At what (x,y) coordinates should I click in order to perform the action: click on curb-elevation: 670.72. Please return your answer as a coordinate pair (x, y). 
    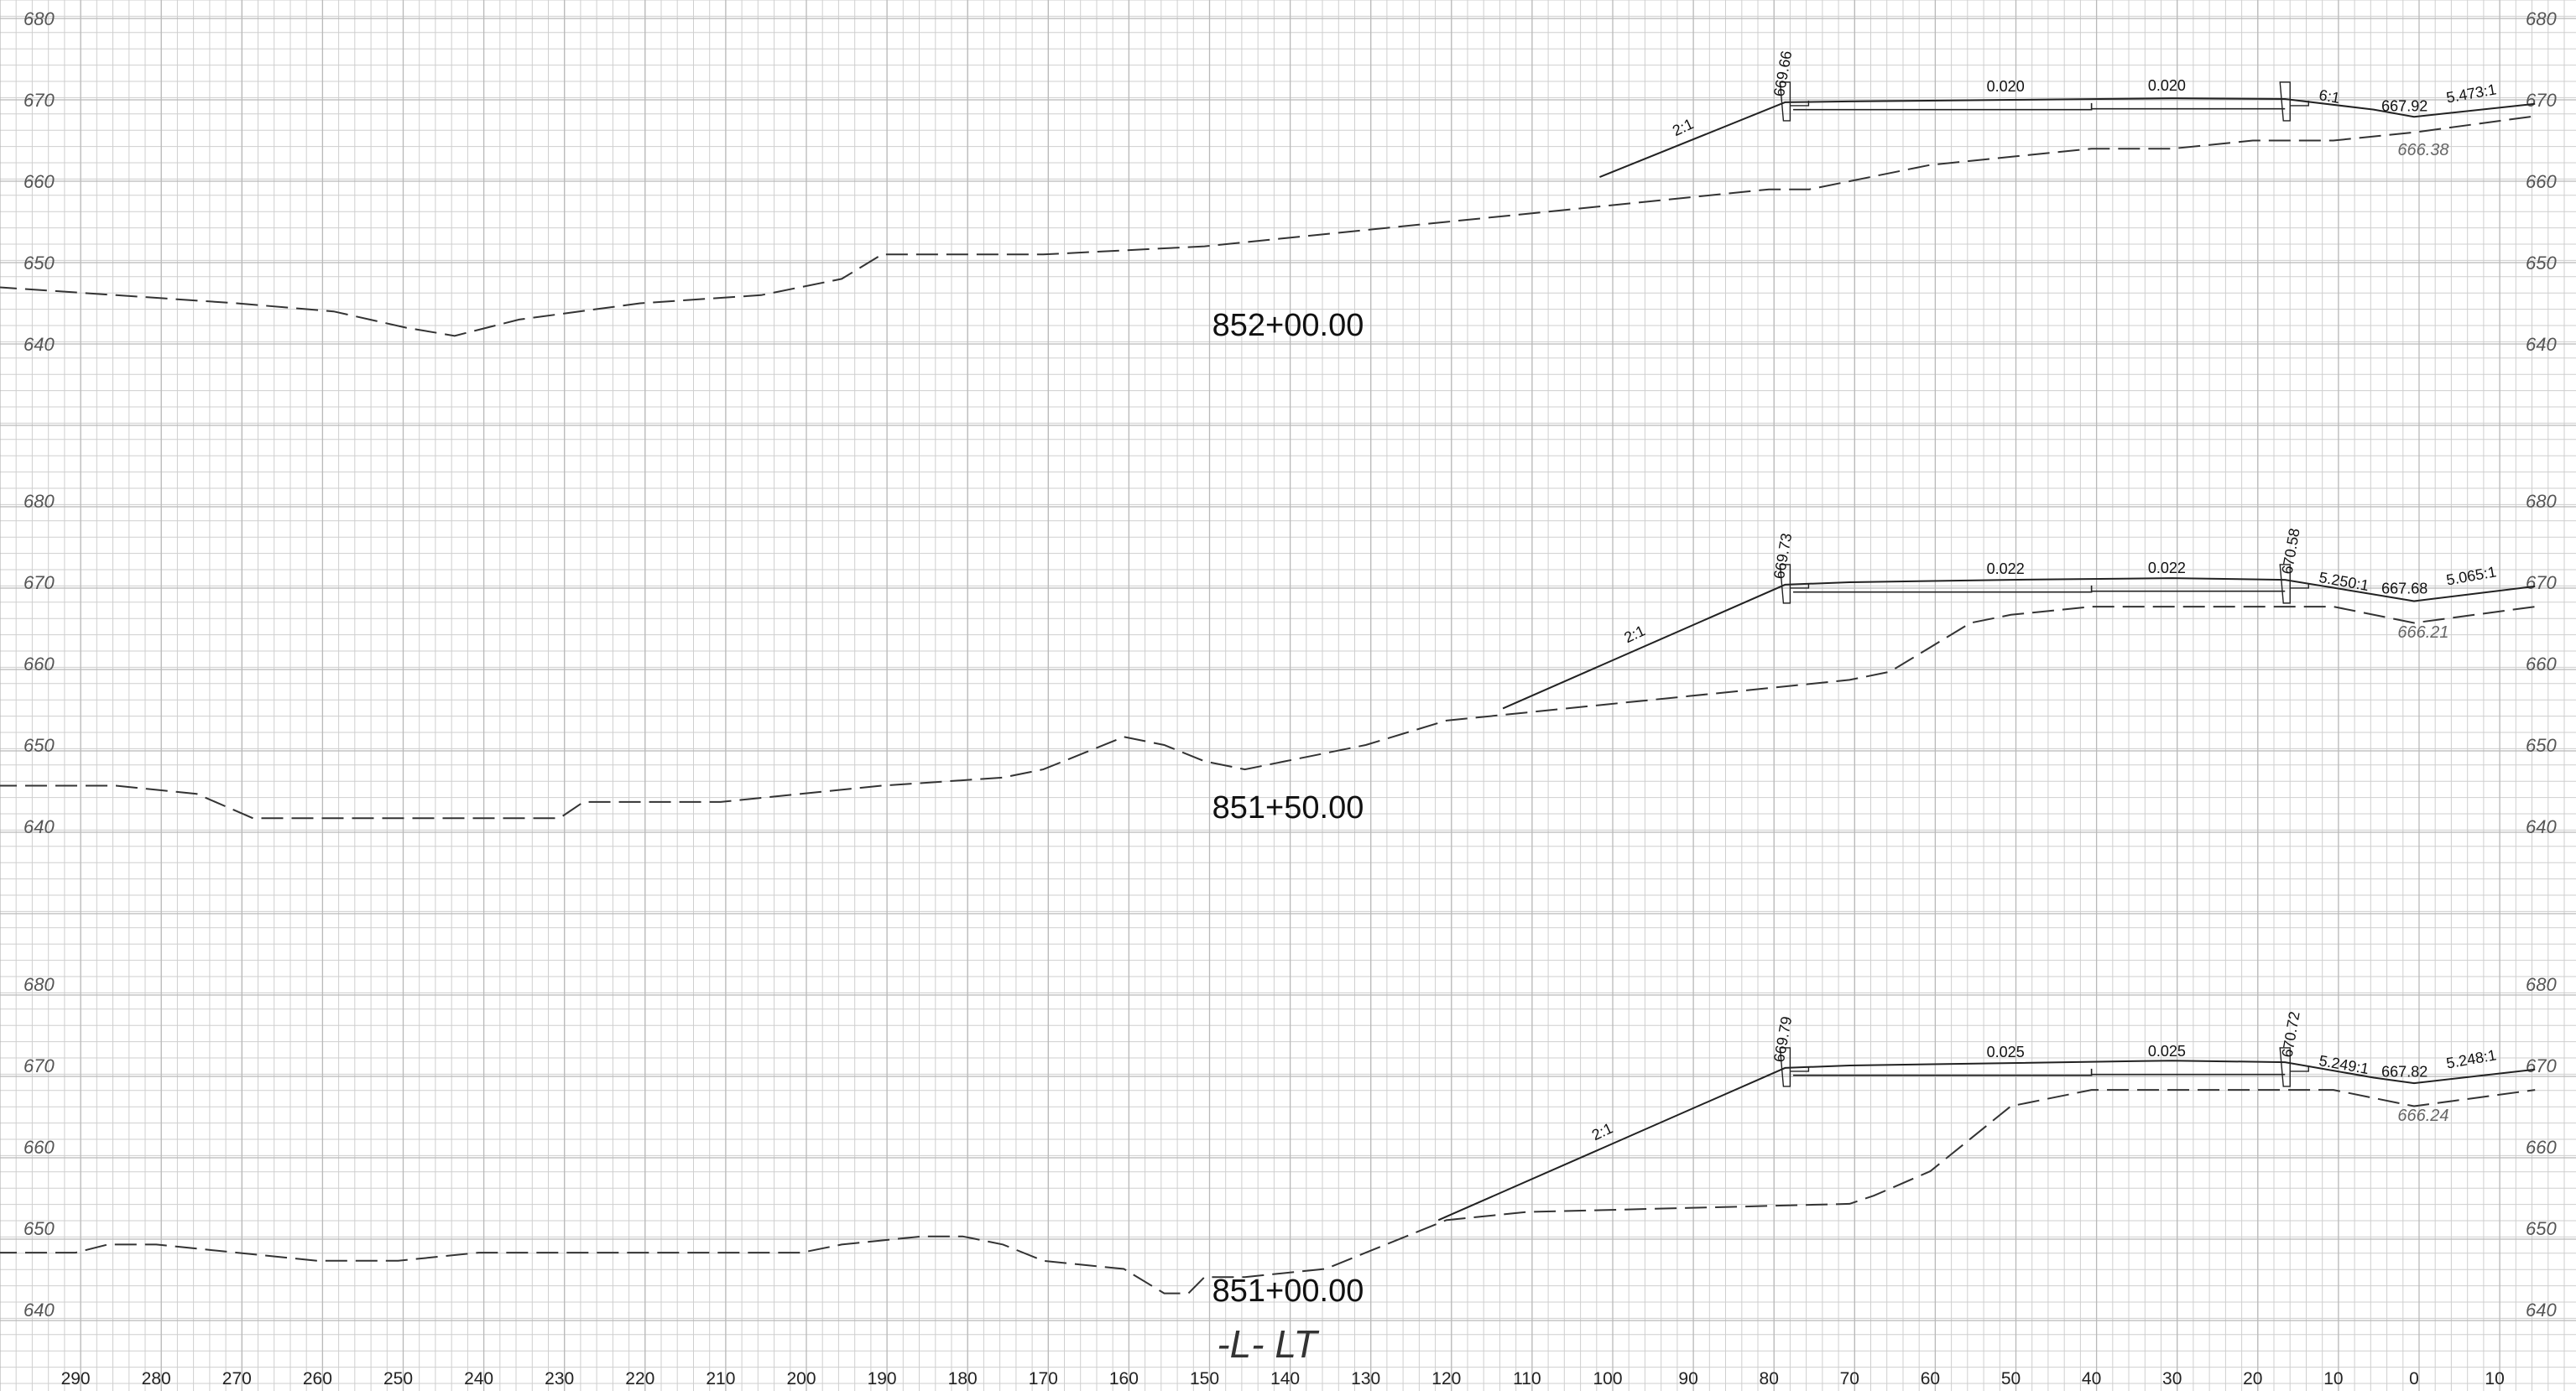
    Looking at the image, I should click on (2290, 1034).